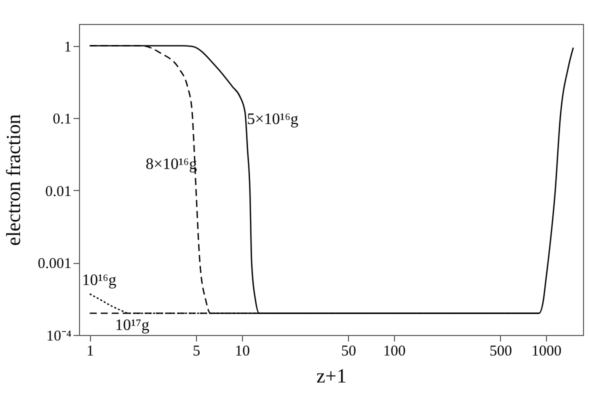  What do you see at coordinates (99, 280) in the screenshot?
I see `series-label: 10¹⁶g` at bounding box center [99, 280].